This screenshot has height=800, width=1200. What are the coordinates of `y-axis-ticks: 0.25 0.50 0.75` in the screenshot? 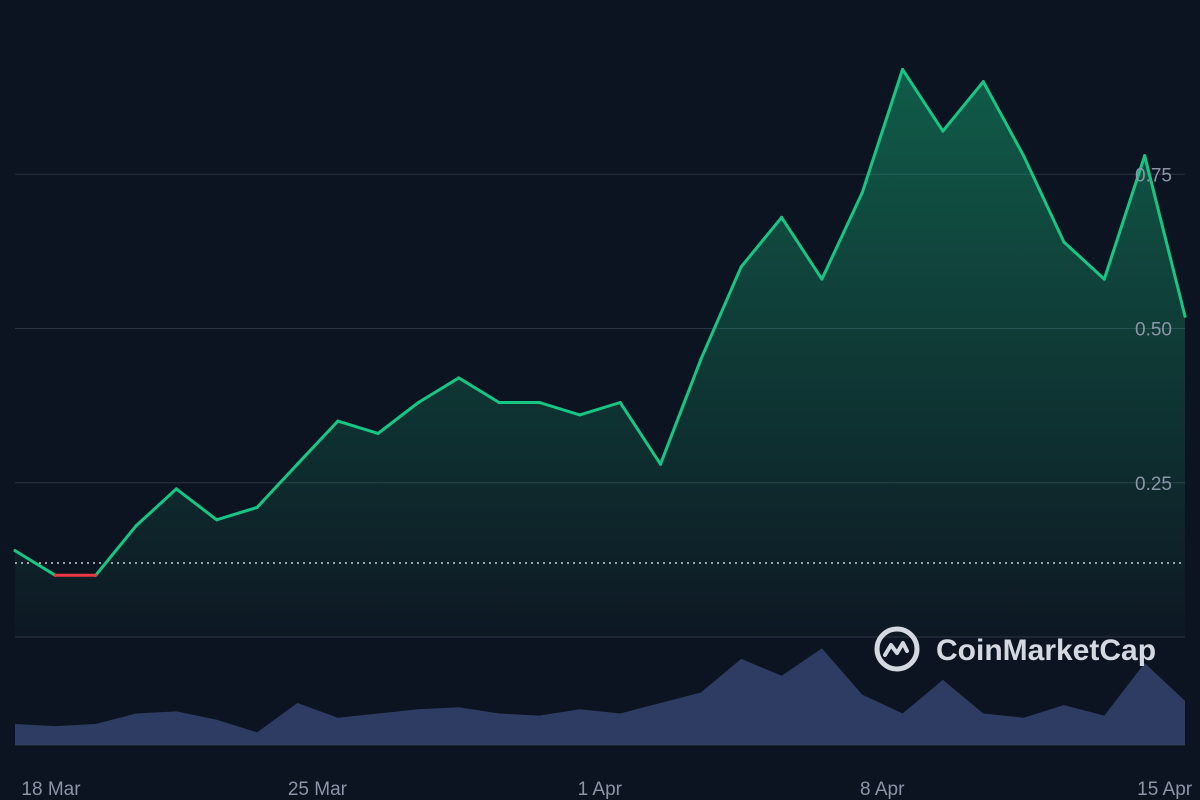 It's located at (1153, 330).